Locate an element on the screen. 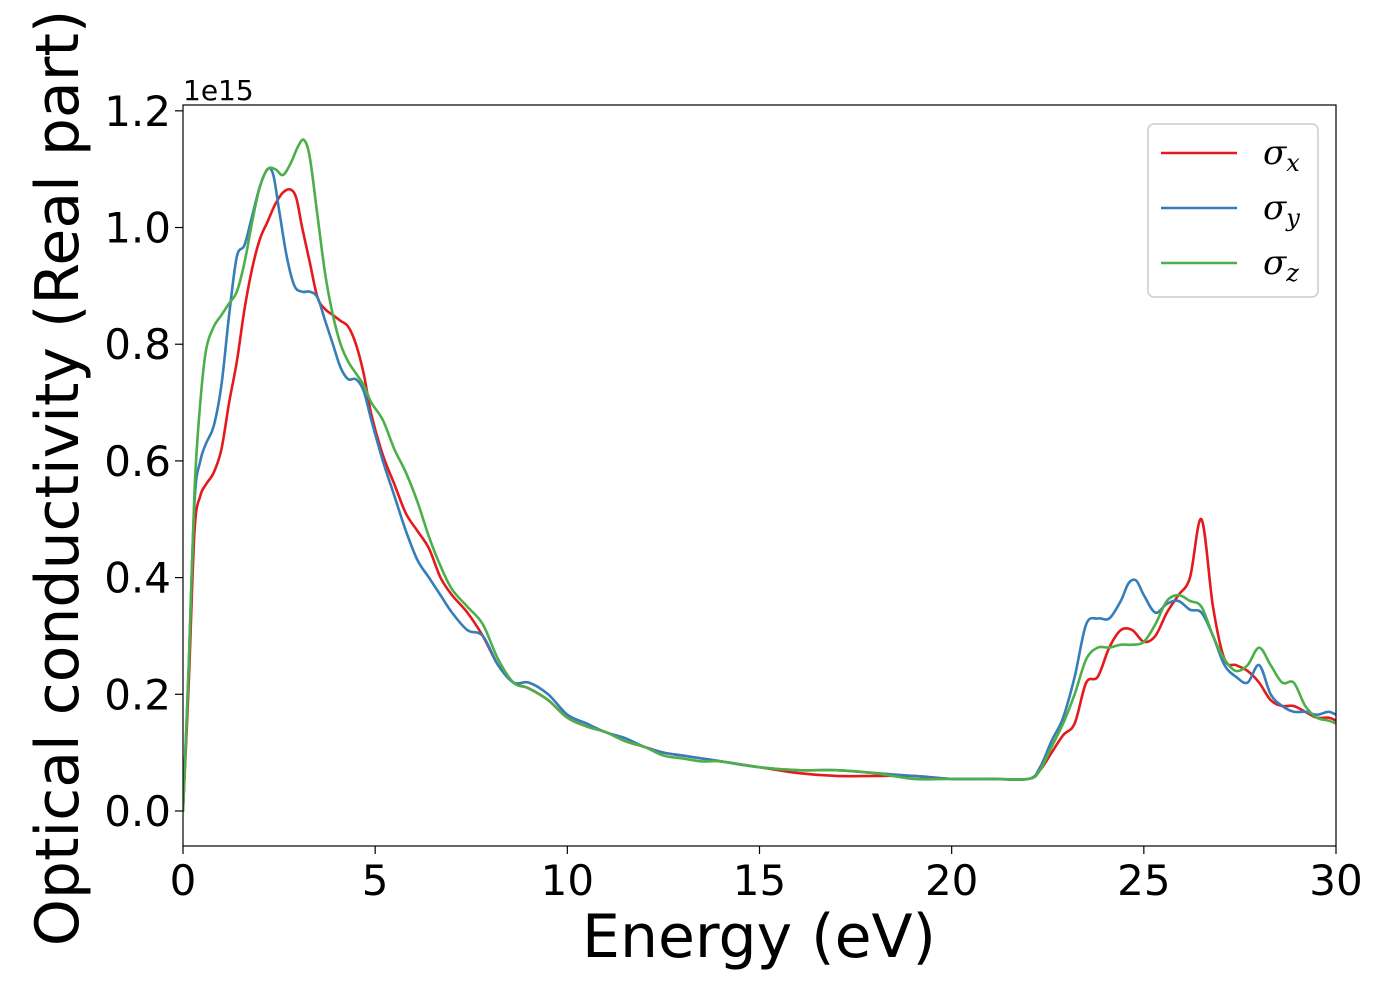 The width and height of the screenshot is (1400, 1000). y-tick-label: 1.0 is located at coordinates (137, 228).